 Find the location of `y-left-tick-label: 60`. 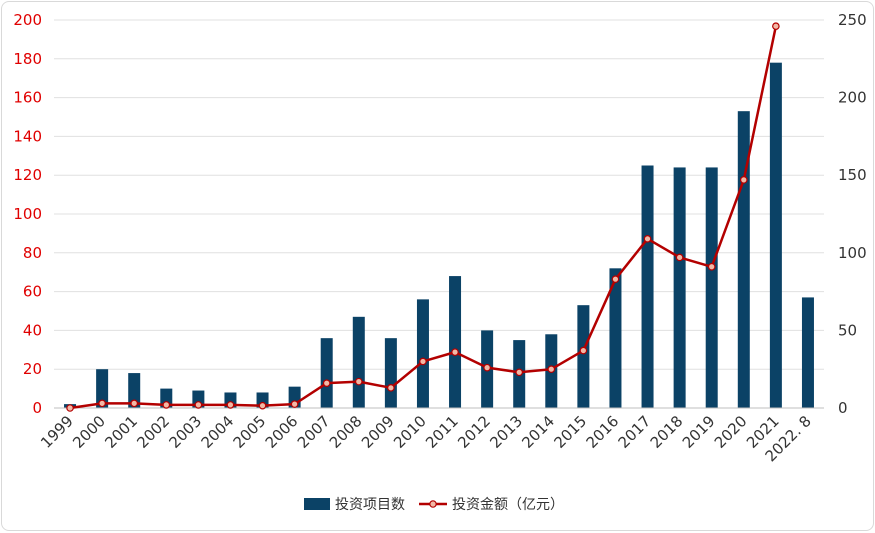

y-left-tick-label: 60 is located at coordinates (32, 292).